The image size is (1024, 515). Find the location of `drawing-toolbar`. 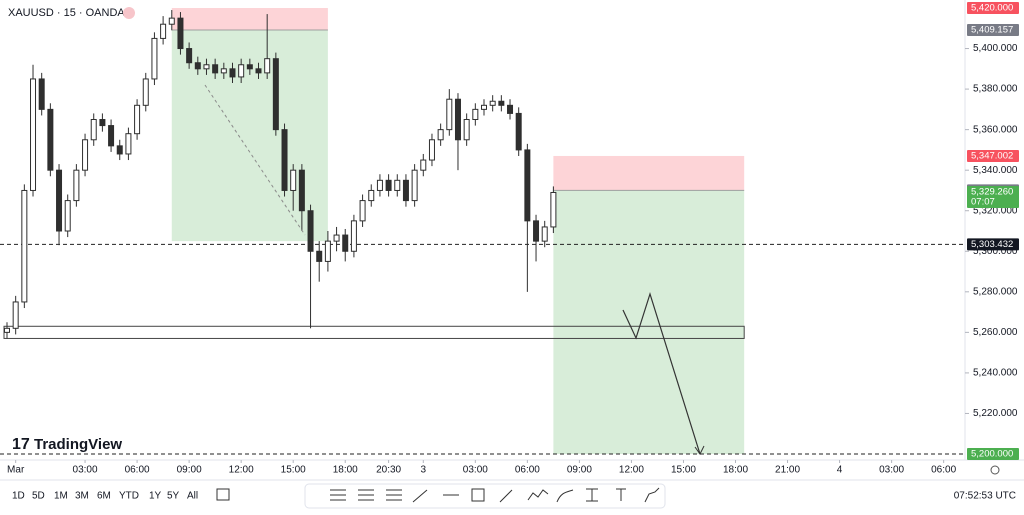

drawing-toolbar is located at coordinates (485, 496).